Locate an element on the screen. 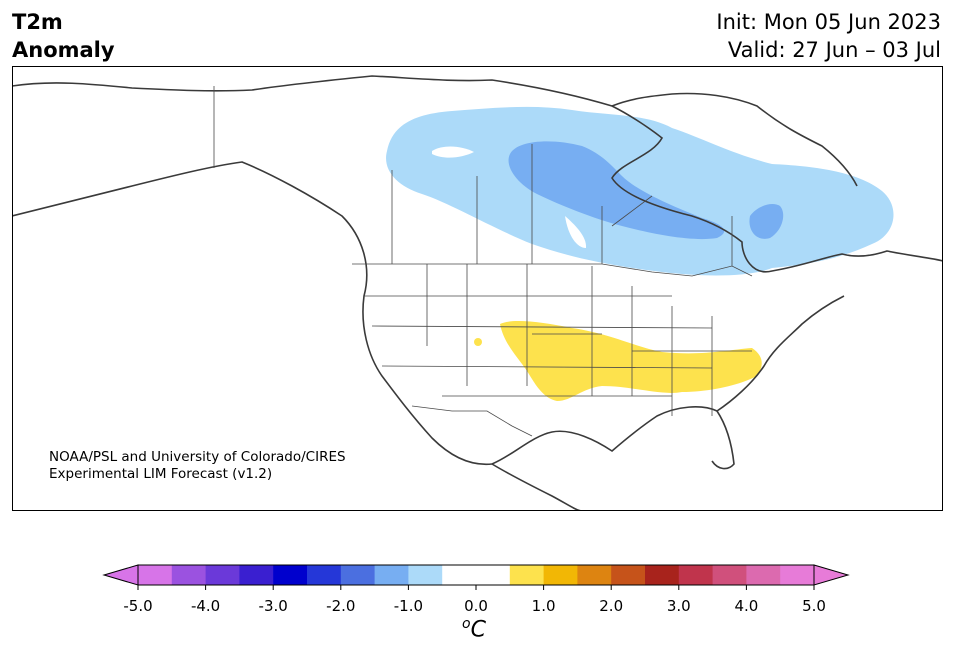 The width and height of the screenshot is (953, 656). colorbar-tick-label: 1.0 is located at coordinates (544, 606).